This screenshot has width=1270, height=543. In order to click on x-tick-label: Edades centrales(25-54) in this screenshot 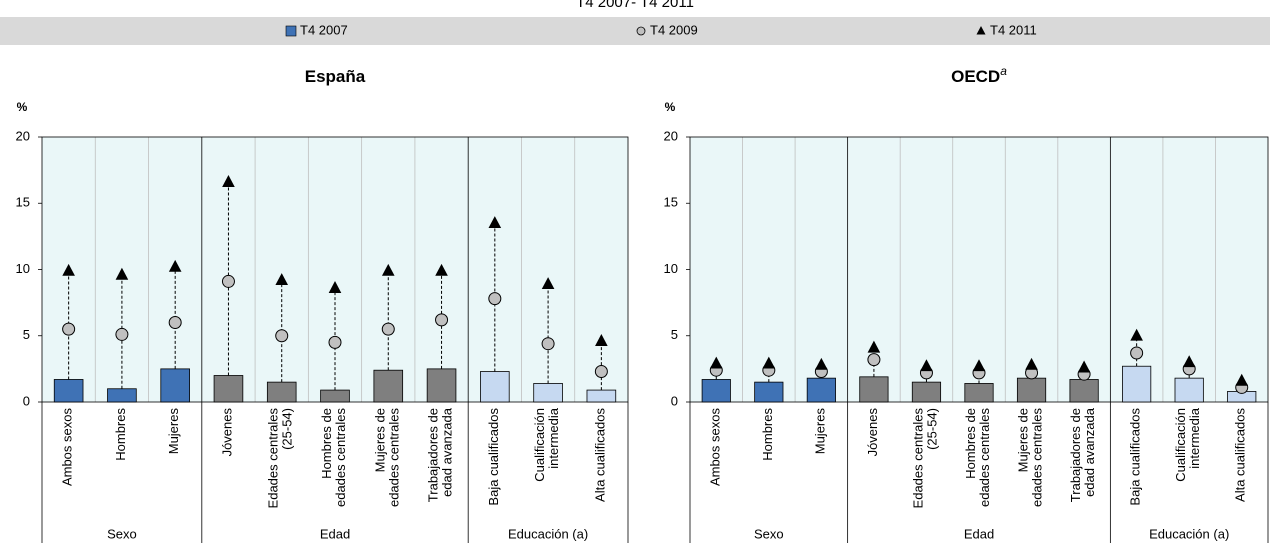, I will do `click(925, 458)`.